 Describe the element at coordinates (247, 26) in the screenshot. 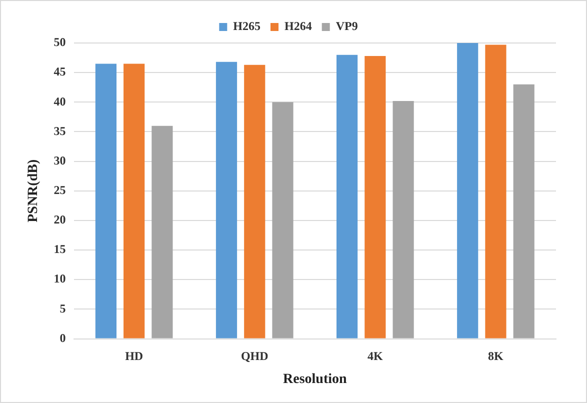

I see `legend-label: H265` at that location.